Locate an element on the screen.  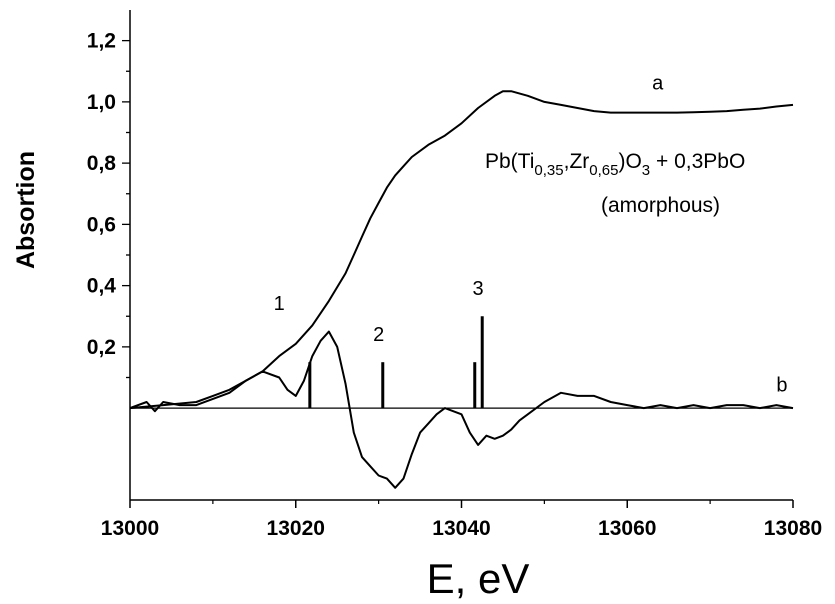
y-tick-label: 0,2 is located at coordinates (101, 347).